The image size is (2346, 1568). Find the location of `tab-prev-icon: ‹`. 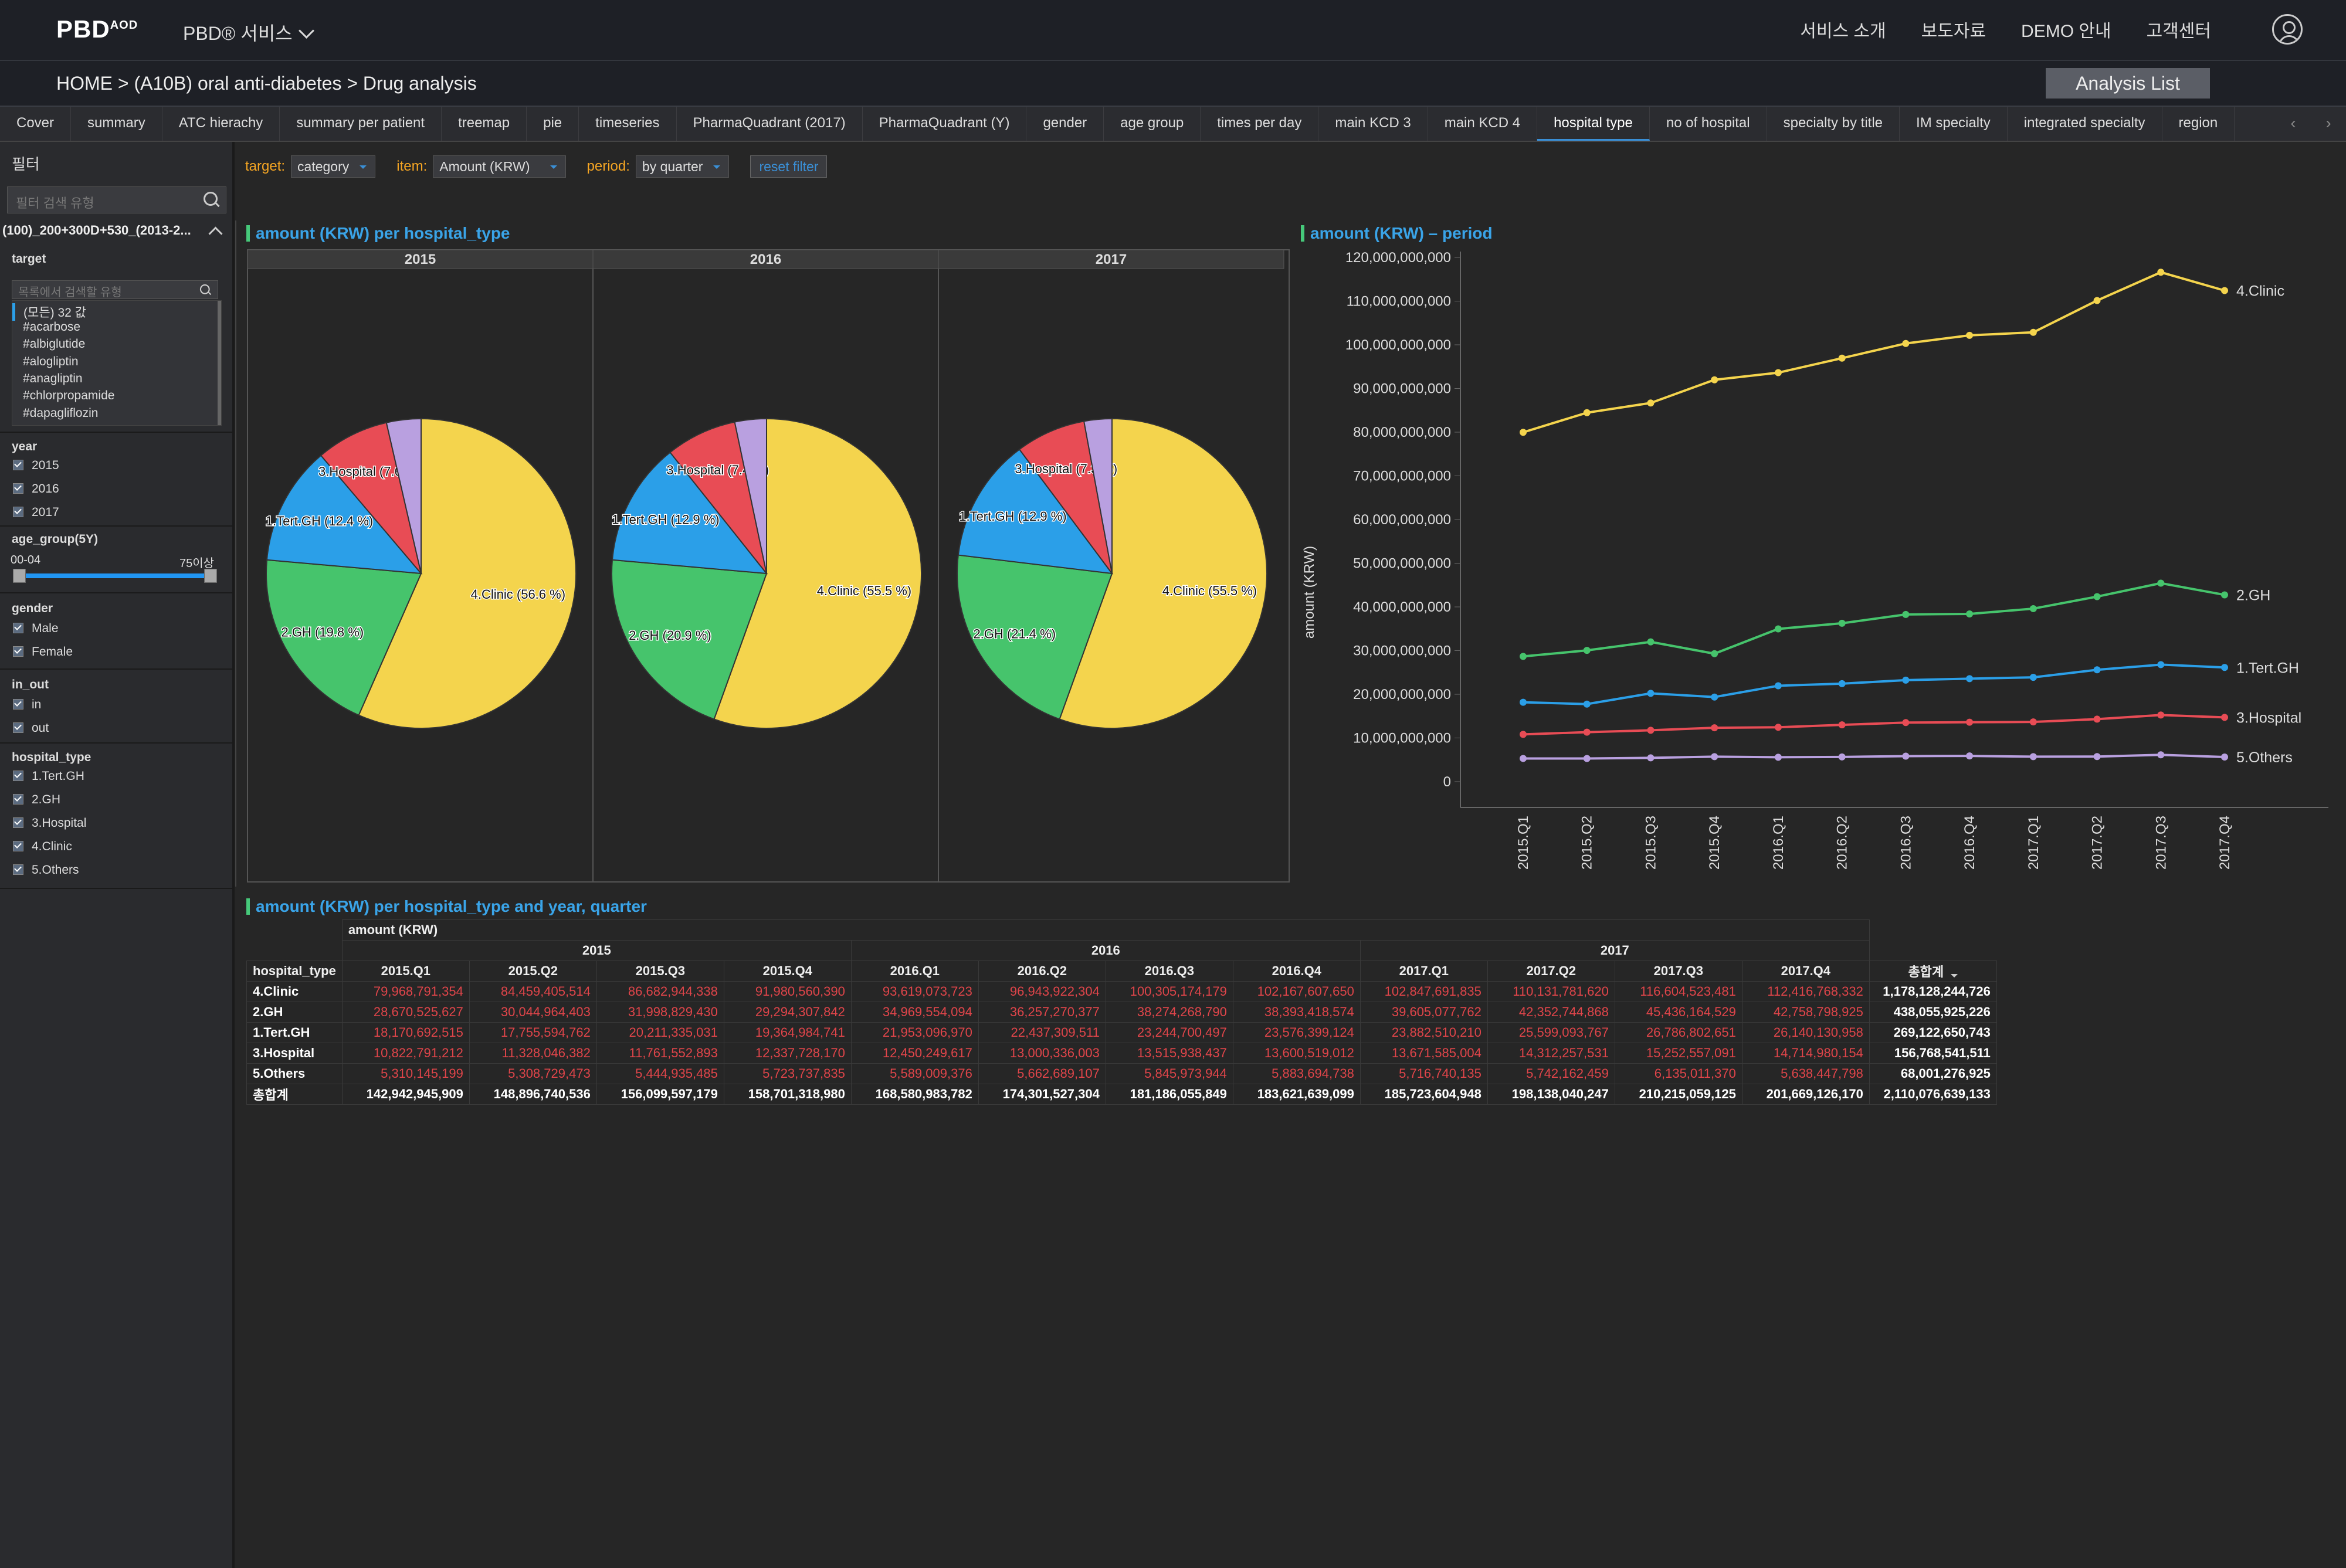

tab-prev-icon: ‹ is located at coordinates (2293, 123).